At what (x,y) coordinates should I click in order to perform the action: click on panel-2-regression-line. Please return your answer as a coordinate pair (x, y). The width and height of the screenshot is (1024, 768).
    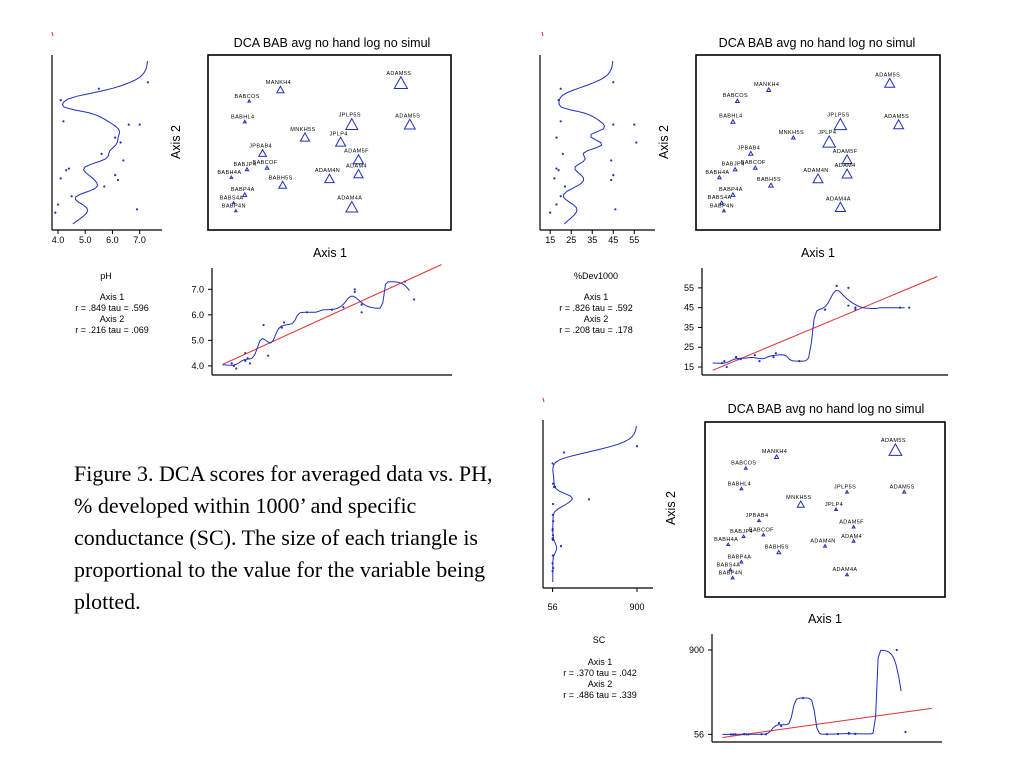
    Looking at the image, I should click on (825, 323).